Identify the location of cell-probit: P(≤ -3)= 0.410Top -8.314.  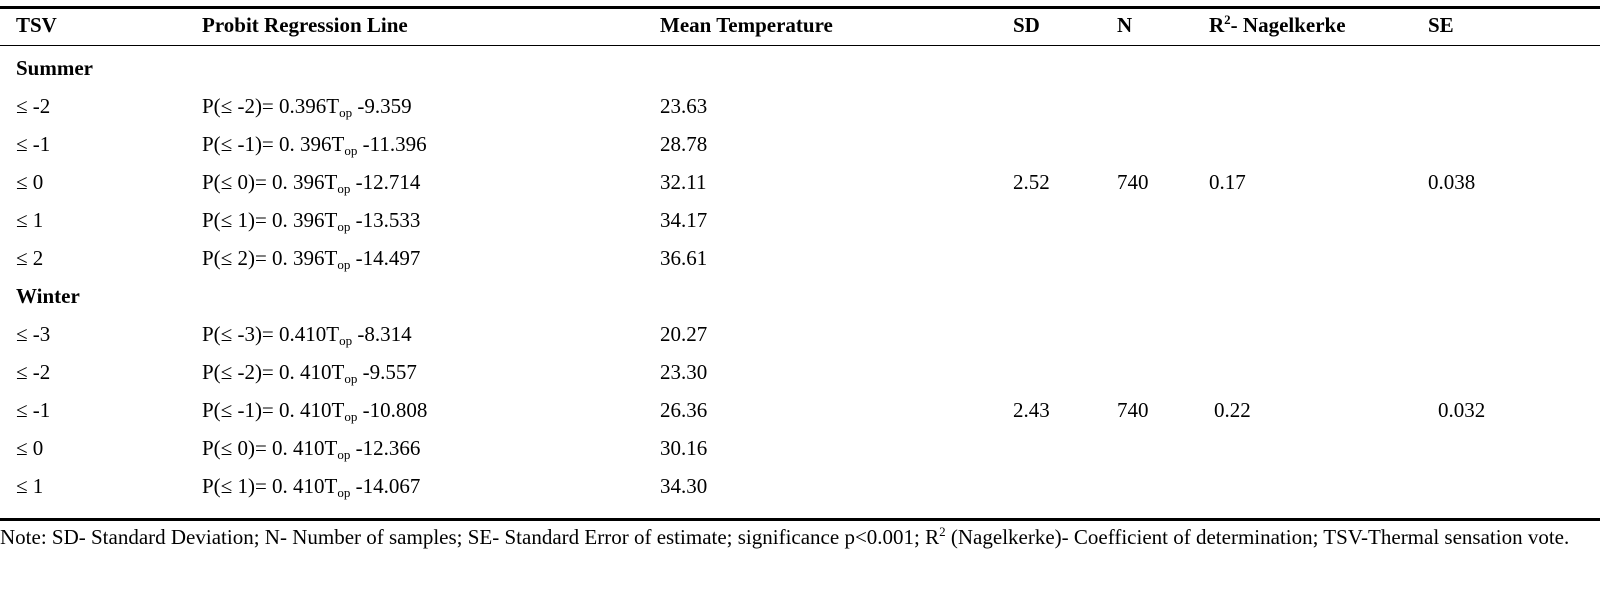
(307, 335).